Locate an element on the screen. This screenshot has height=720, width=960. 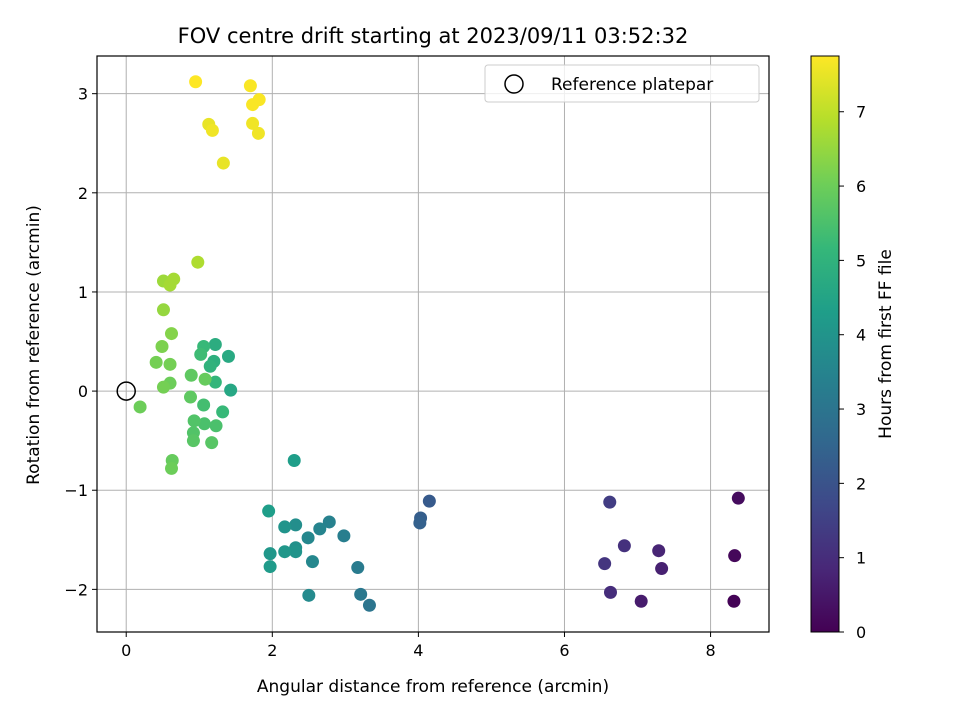
x-tick-label: 6 is located at coordinates (564, 650).